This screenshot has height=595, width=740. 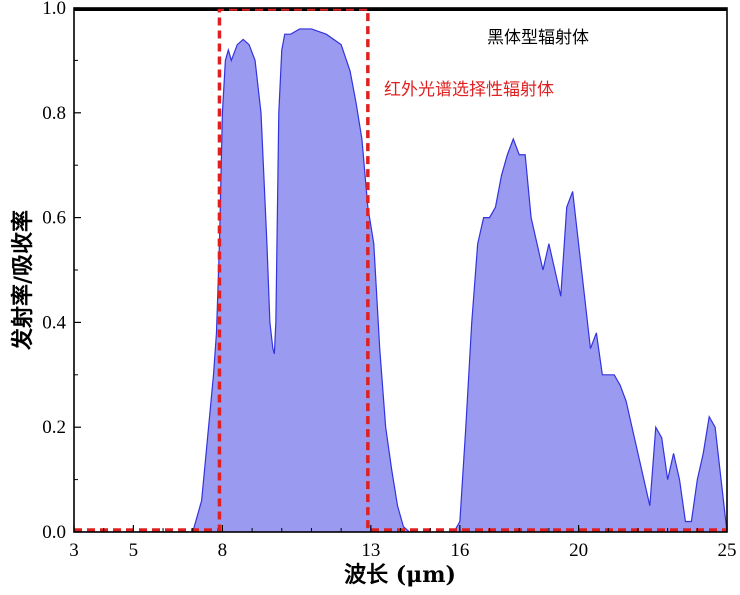 I want to click on x-axis-title: 波长 (μm), so click(x=400, y=575).